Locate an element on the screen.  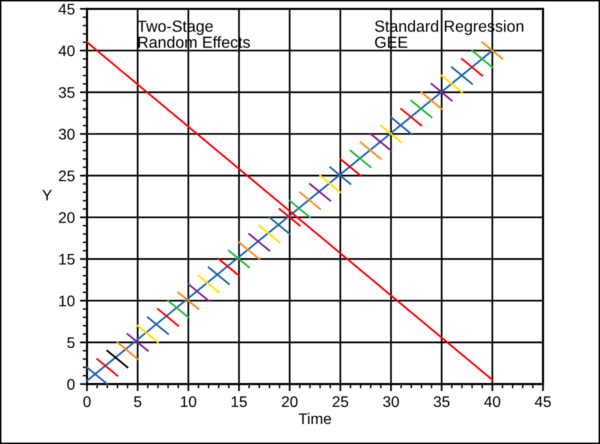
y-tick-label: 40 is located at coordinates (66, 50).